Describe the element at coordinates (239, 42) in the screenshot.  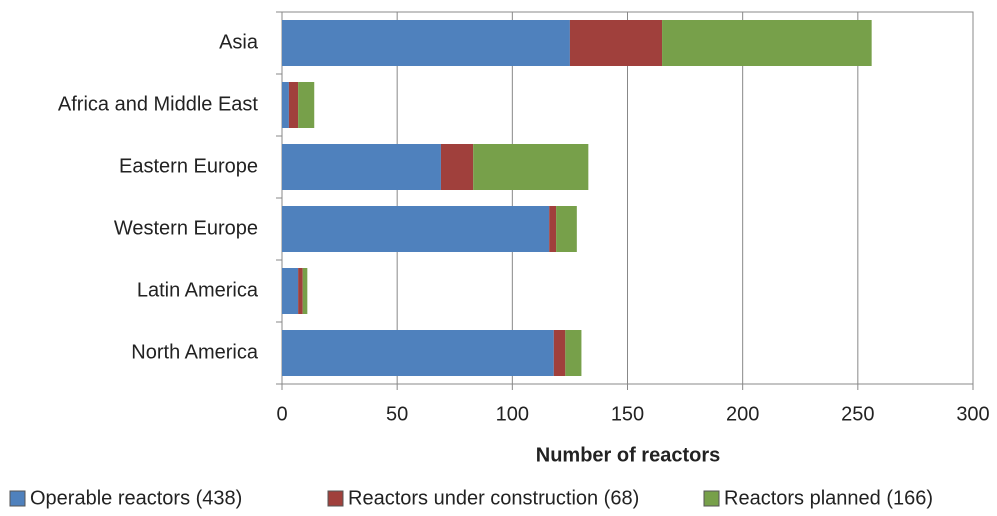
I see `y-tick-label: Asia` at that location.